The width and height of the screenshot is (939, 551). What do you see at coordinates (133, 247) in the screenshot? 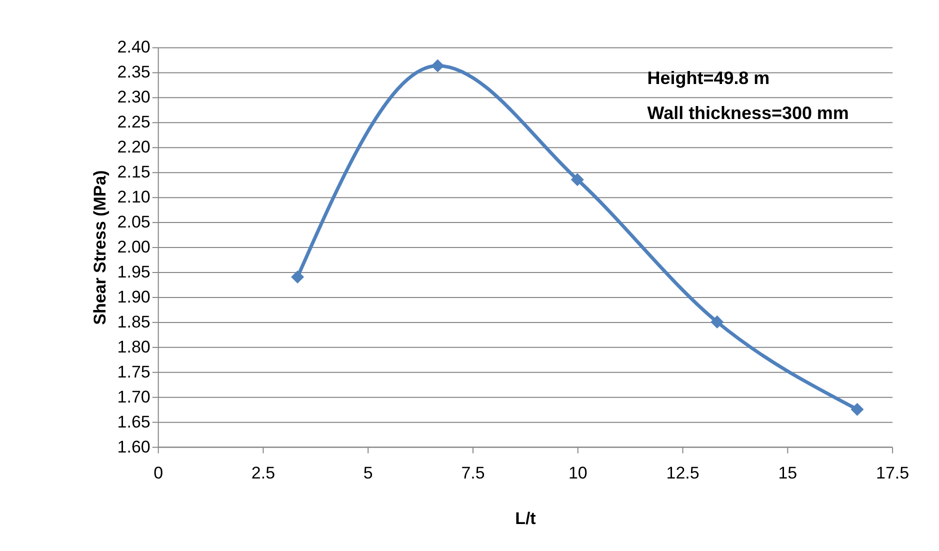
I see `y-tick-label: 2.00` at bounding box center [133, 247].